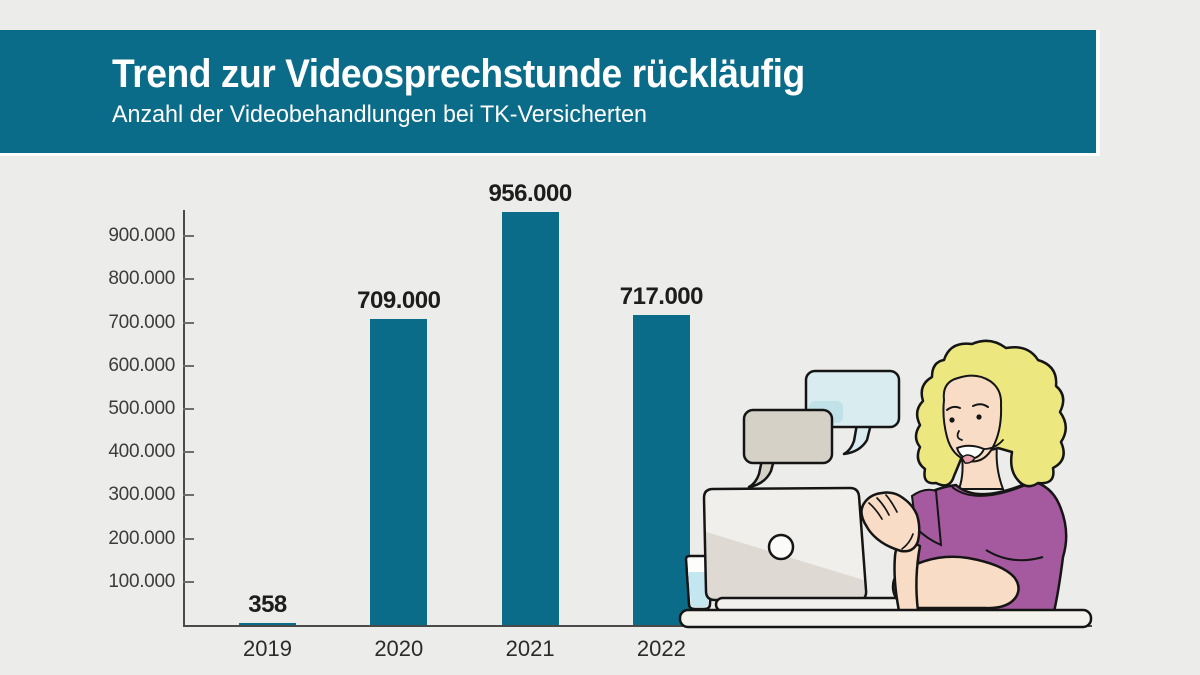 This screenshot has height=675, width=1200. I want to click on y-axis-tick-label: 200.000, so click(141, 538).